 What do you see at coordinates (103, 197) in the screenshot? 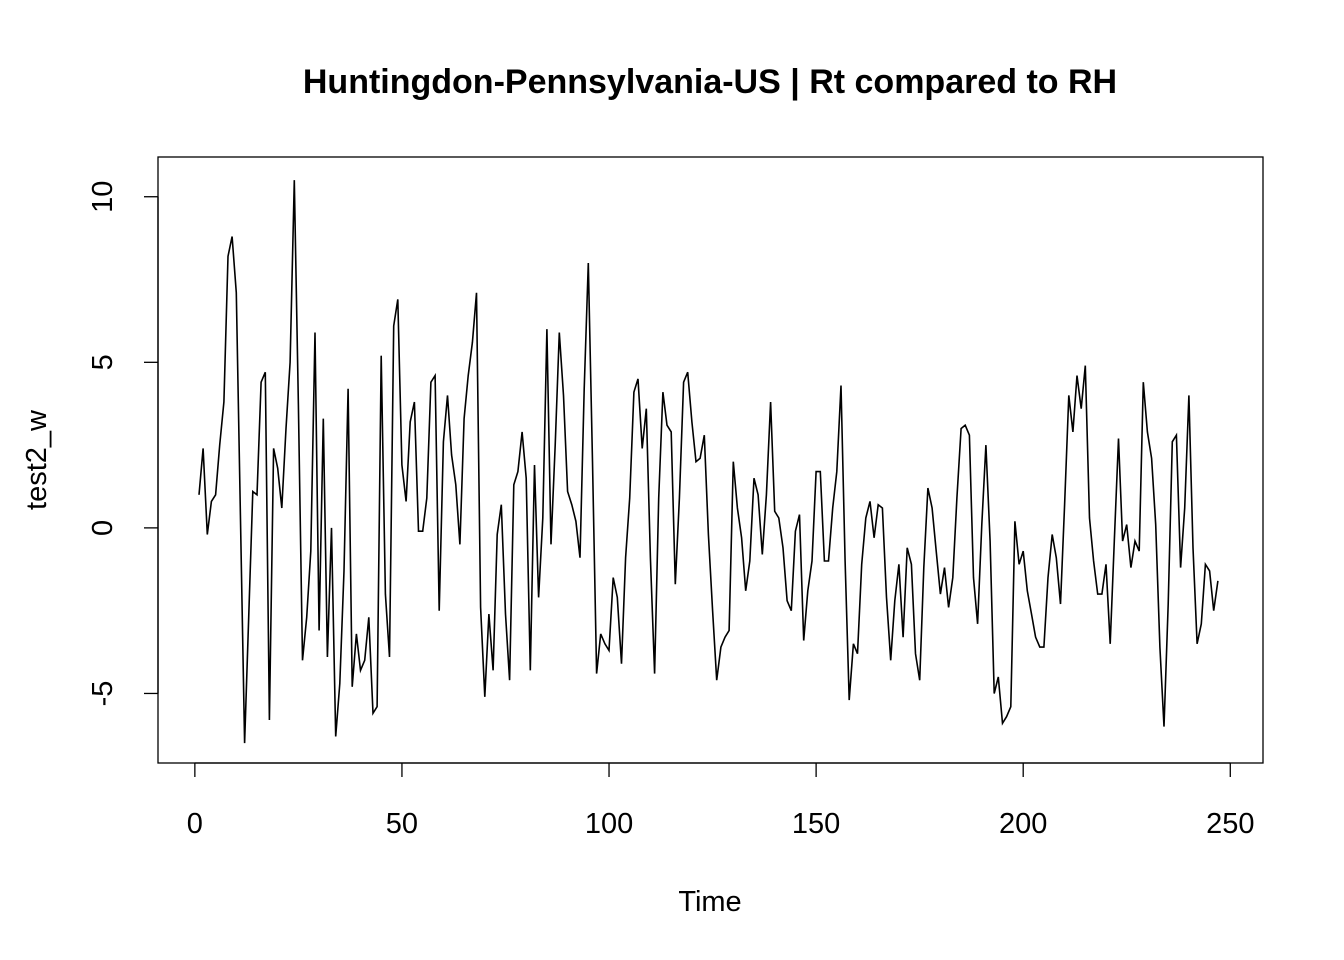
I see `y-tick-label: 10` at bounding box center [103, 197].